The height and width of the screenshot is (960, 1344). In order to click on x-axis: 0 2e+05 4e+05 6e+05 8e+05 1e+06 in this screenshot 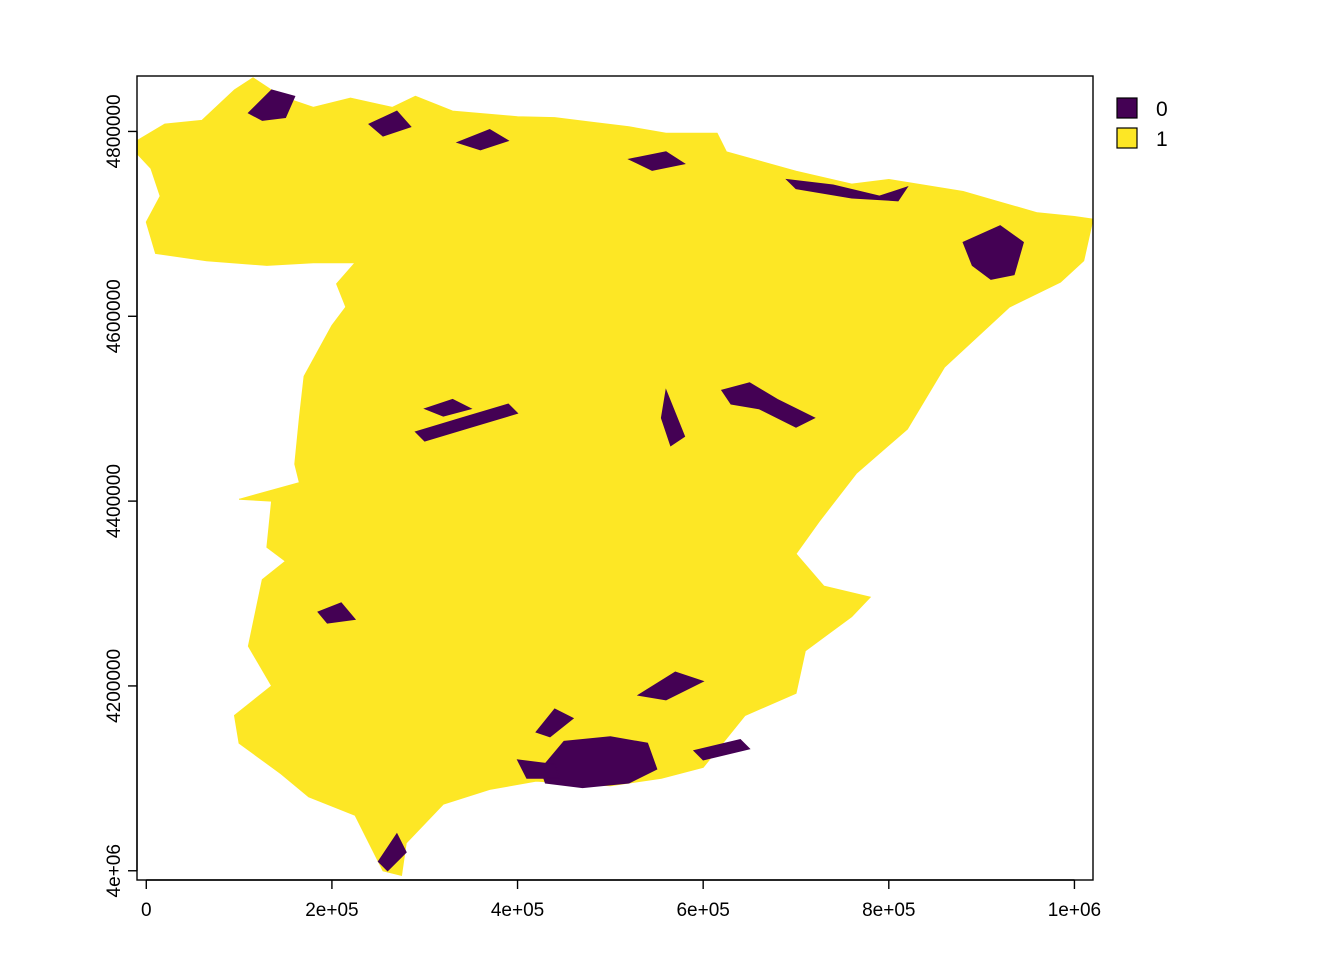, I will do `click(621, 900)`.